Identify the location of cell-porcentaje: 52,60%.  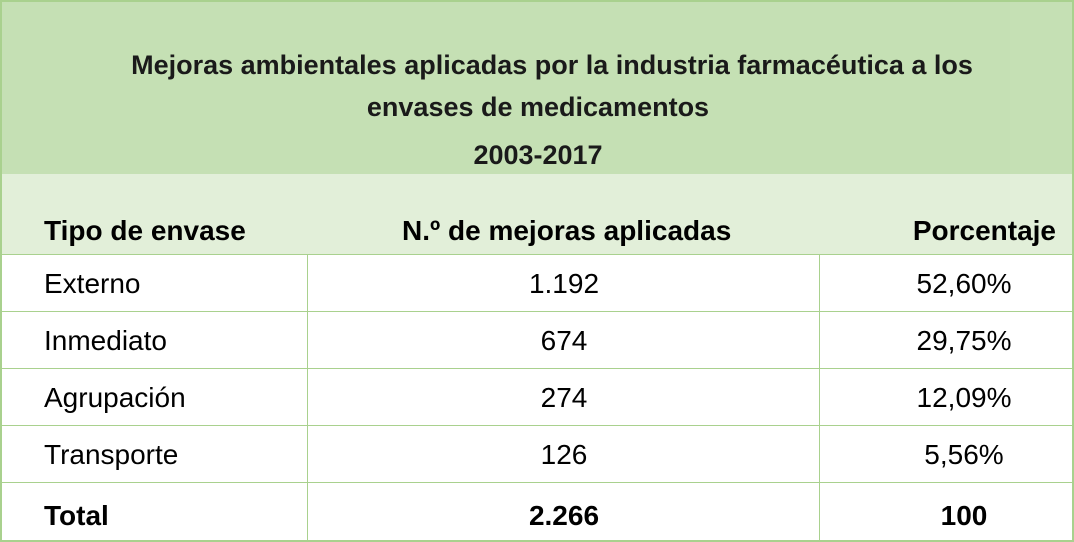
(964, 283).